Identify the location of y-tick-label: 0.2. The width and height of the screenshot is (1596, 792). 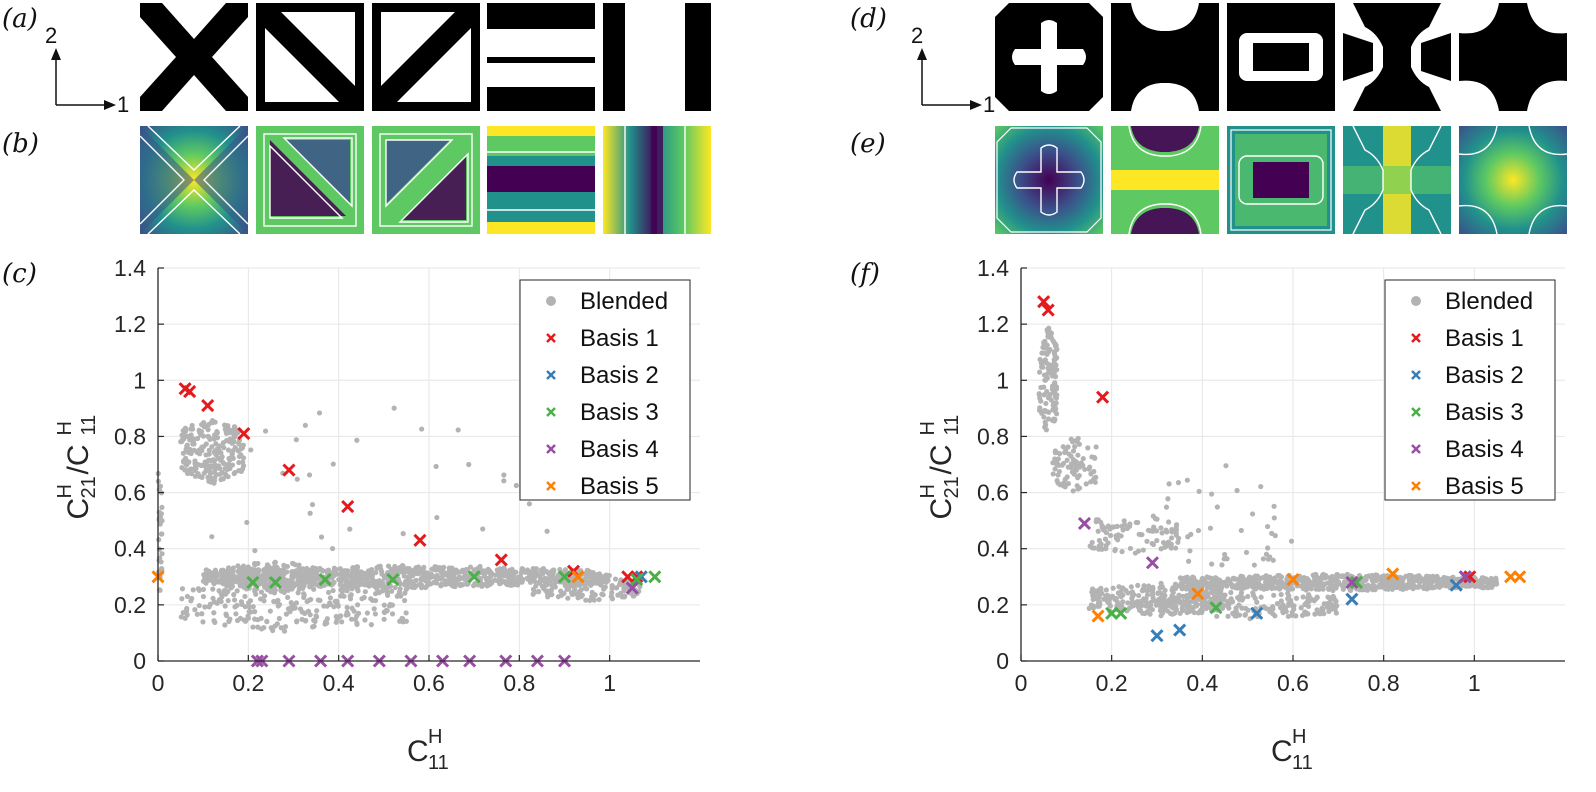
(993, 605).